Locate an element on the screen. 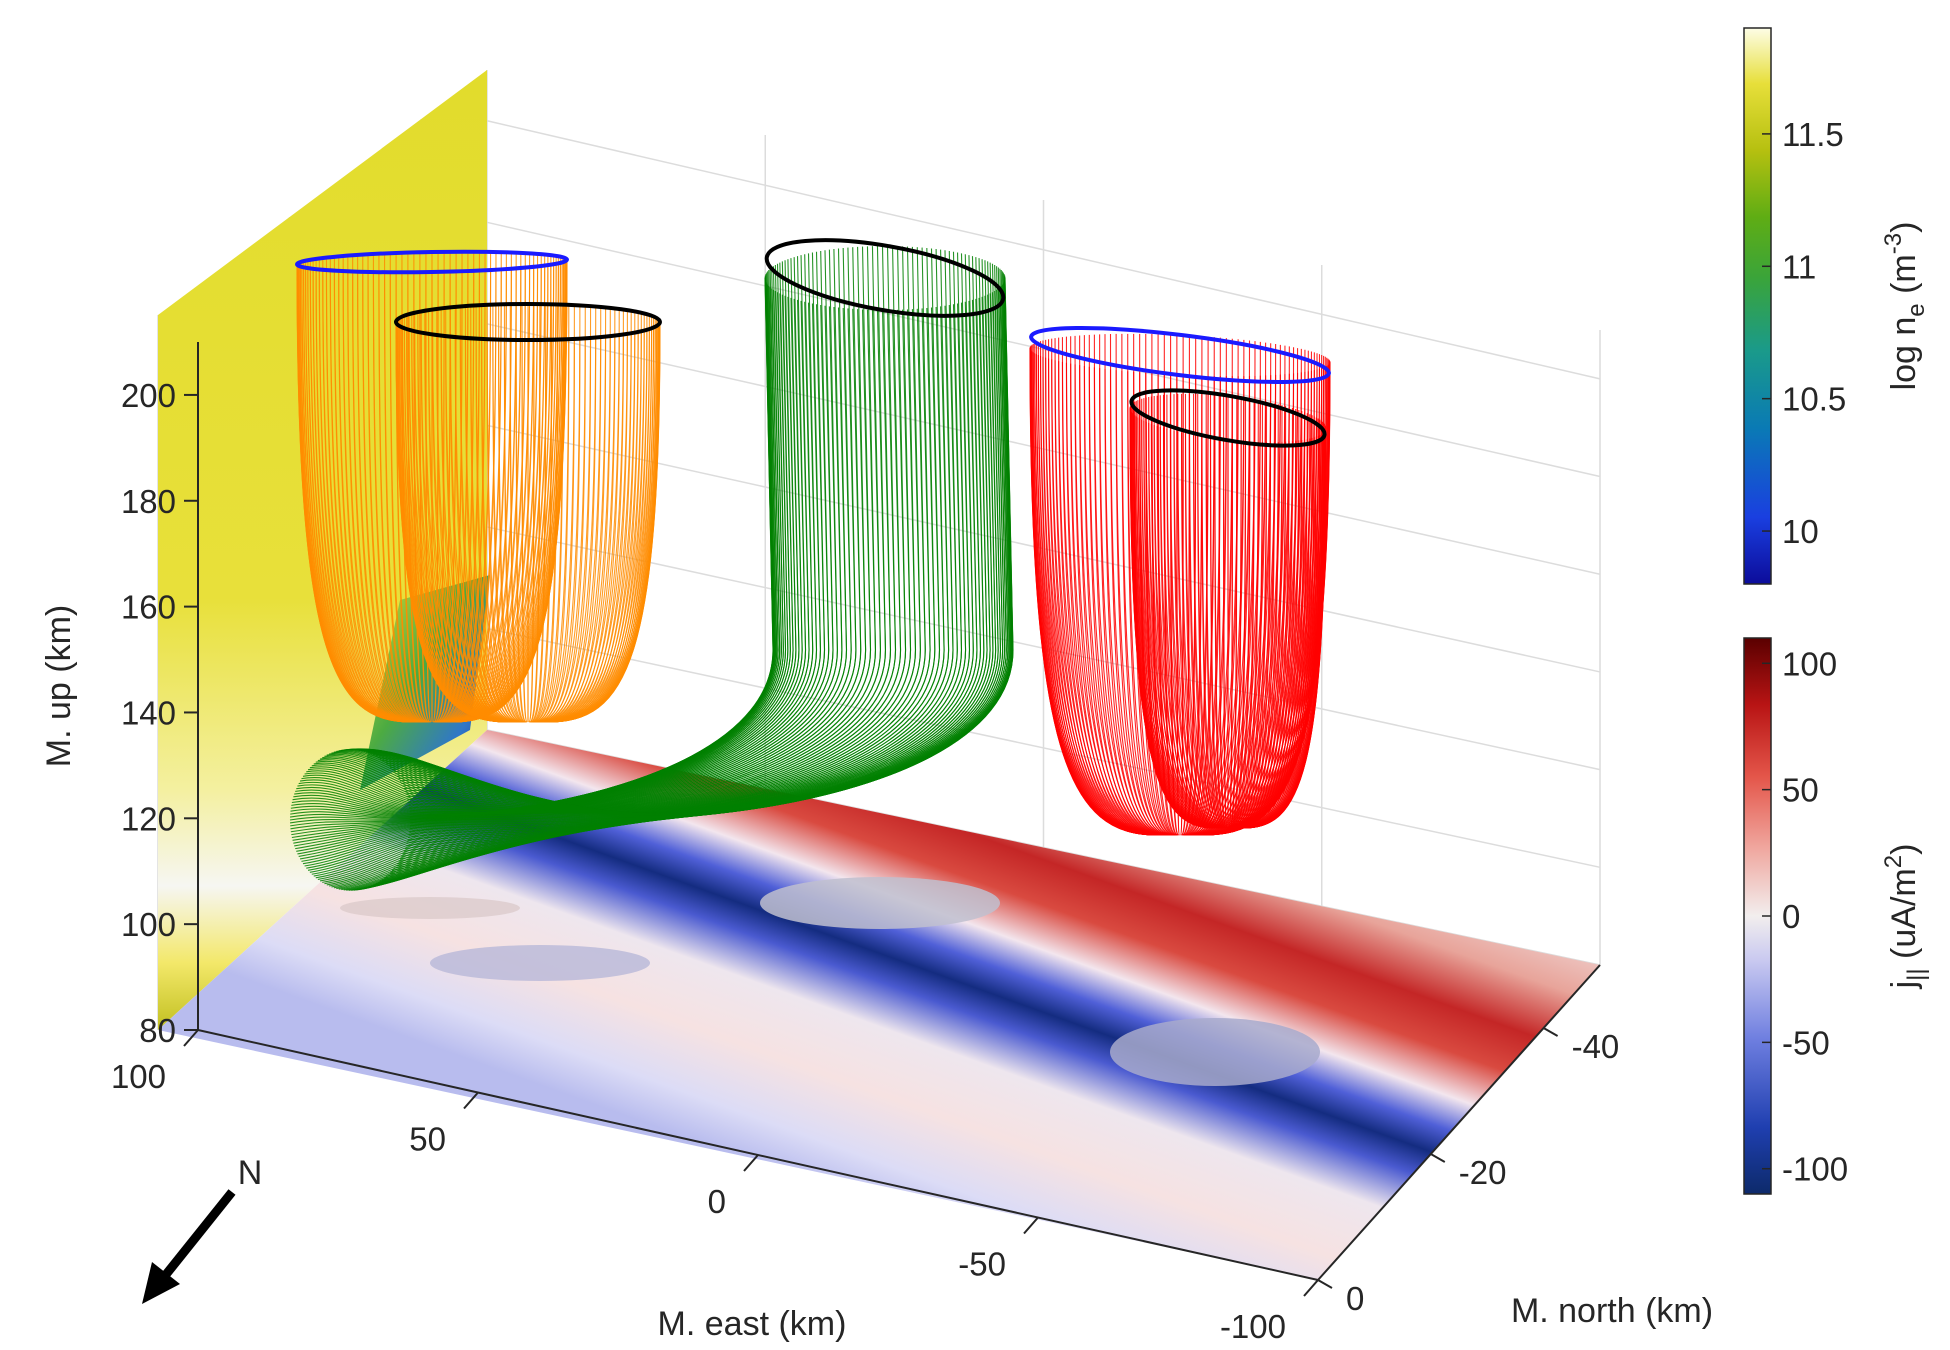 This screenshot has height=1350, width=1950. y-tick-label: -20 is located at coordinates (1483, 1172).